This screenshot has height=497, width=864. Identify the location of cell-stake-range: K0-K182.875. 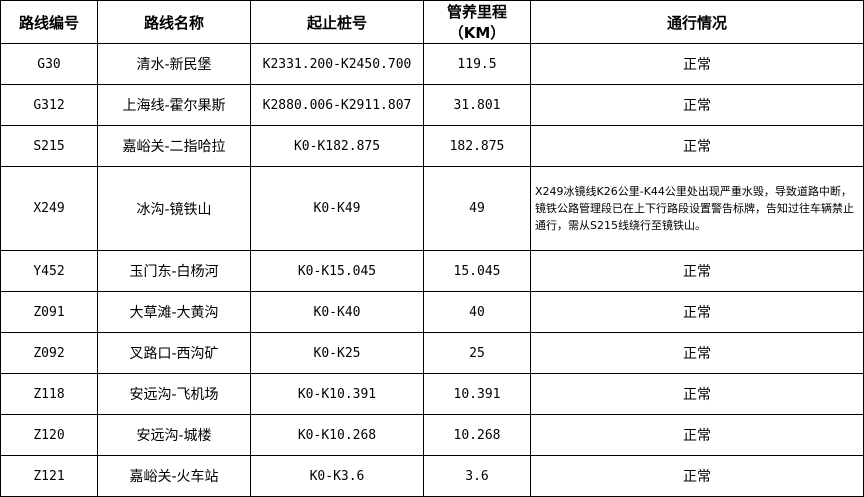
(337, 146).